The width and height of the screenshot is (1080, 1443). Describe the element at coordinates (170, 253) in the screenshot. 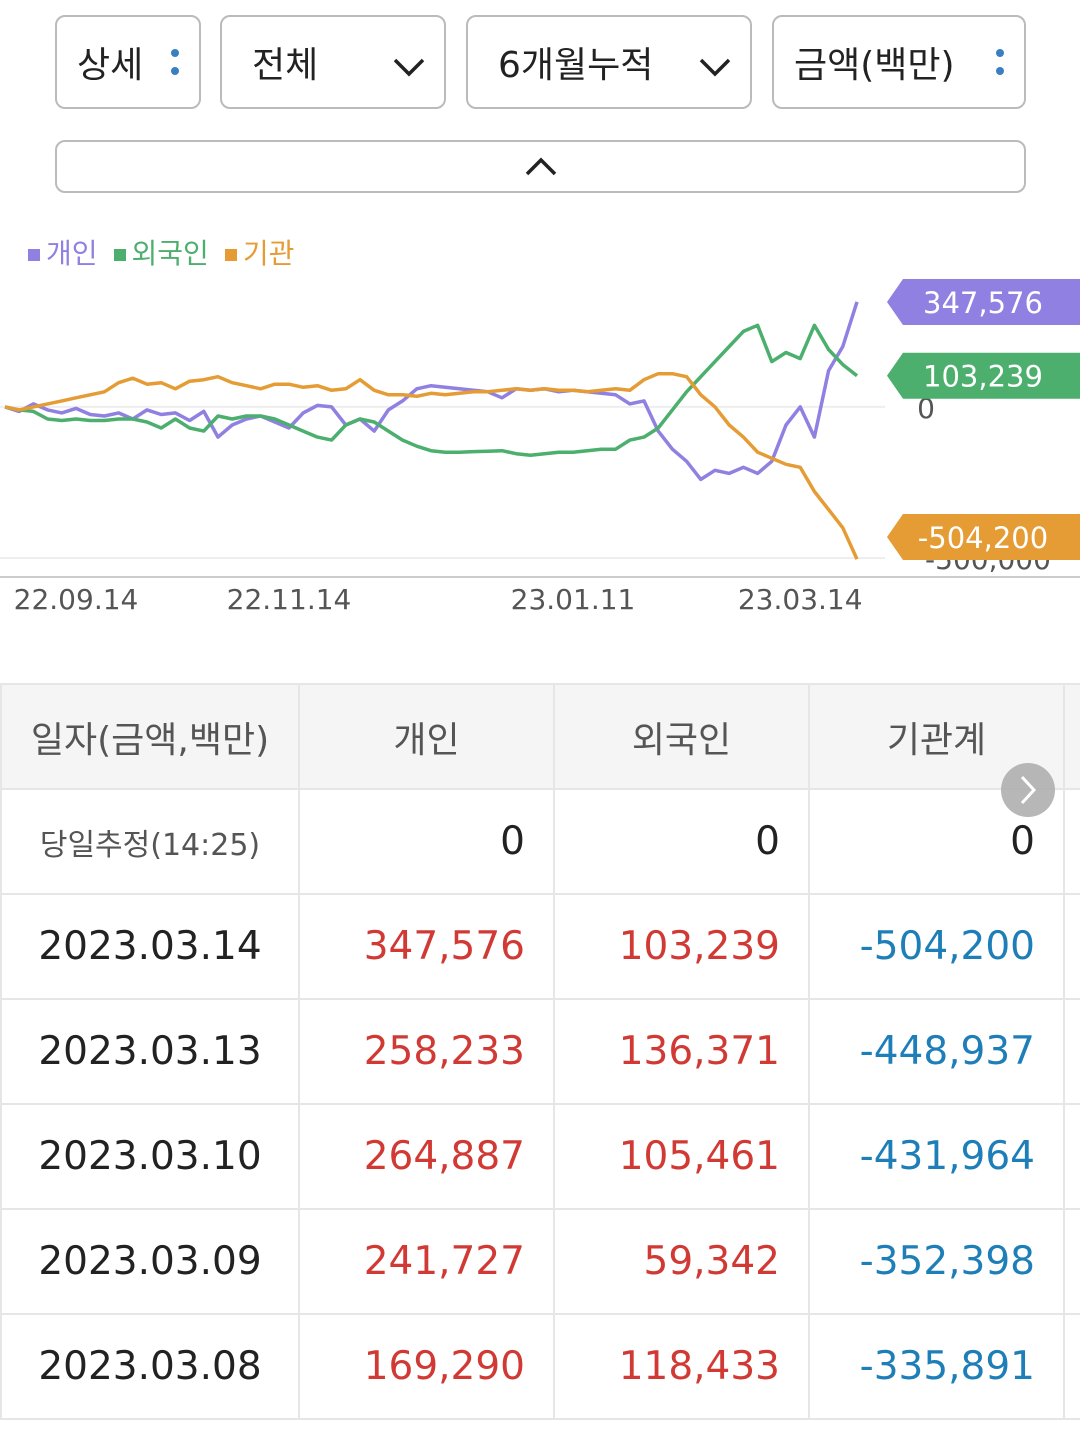

I see `legend-label: 외국인` at that location.